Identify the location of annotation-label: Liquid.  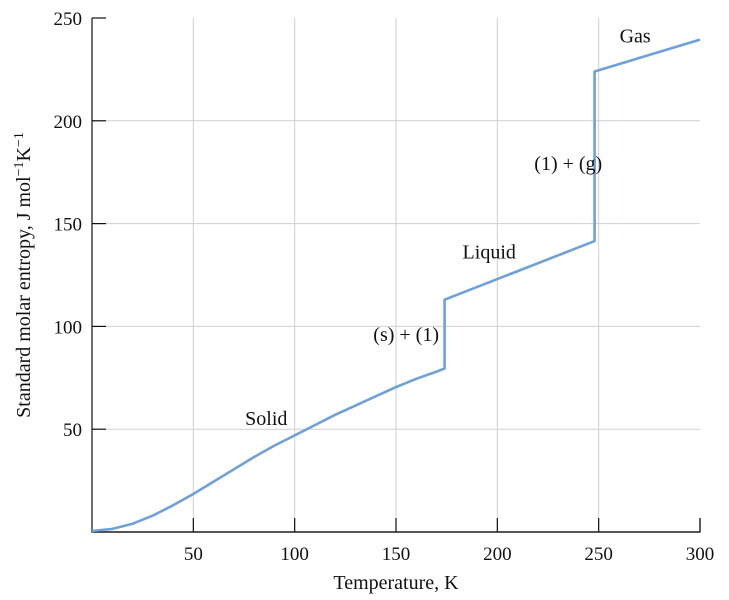
(489, 253).